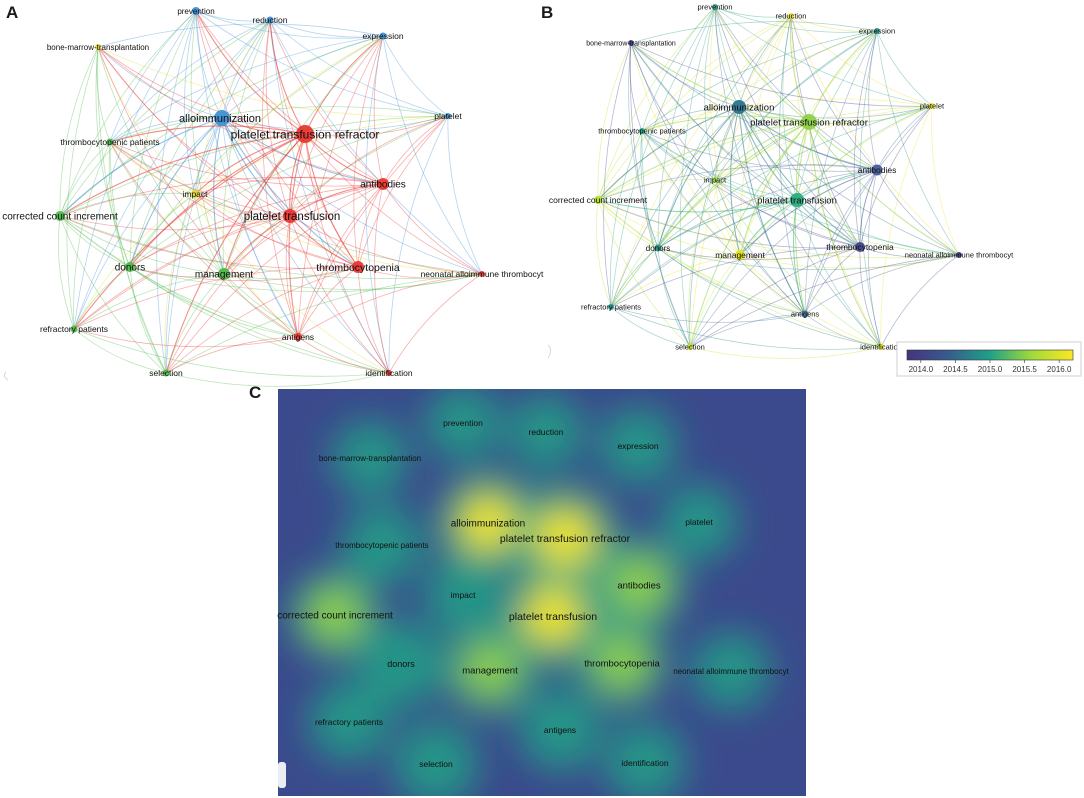  Describe the element at coordinates (611, 307) in the screenshot. I see `node-refractory` at that location.